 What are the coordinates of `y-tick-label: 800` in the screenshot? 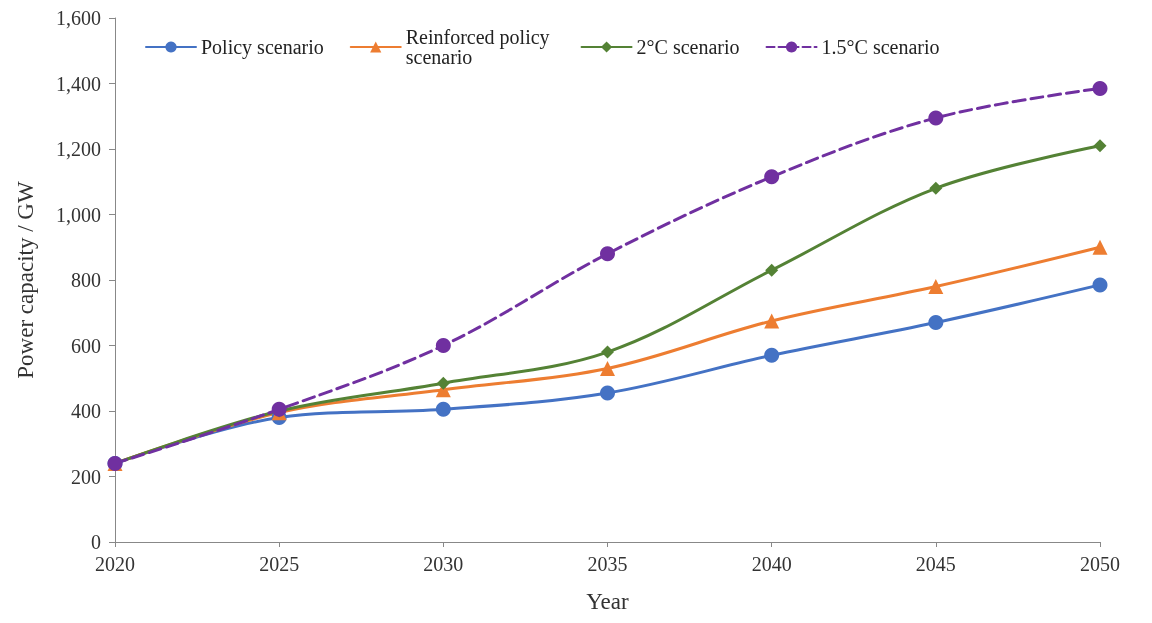 It's located at (86, 280).